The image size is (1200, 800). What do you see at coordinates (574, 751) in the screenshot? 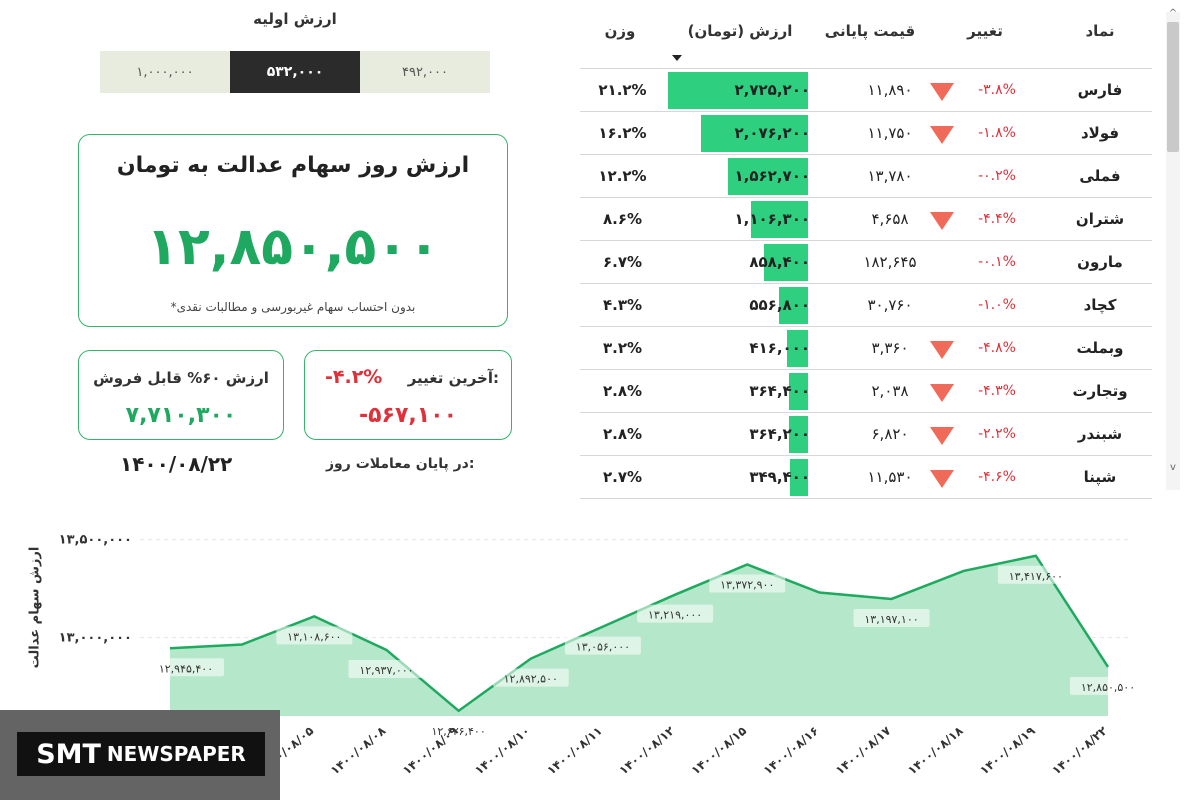
I see `x-tick-label: ۱۴۰۰/۰۸/۱۱` at bounding box center [574, 751].